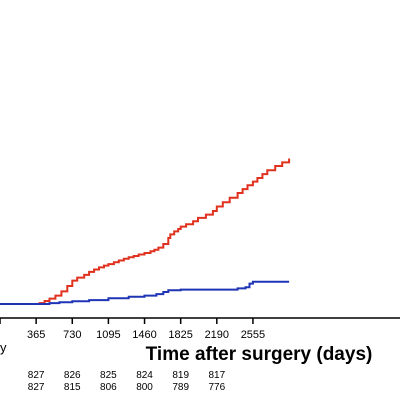 The width and height of the screenshot is (400, 400). What do you see at coordinates (253, 335) in the screenshot?
I see `x-tick-label: 2555` at bounding box center [253, 335].